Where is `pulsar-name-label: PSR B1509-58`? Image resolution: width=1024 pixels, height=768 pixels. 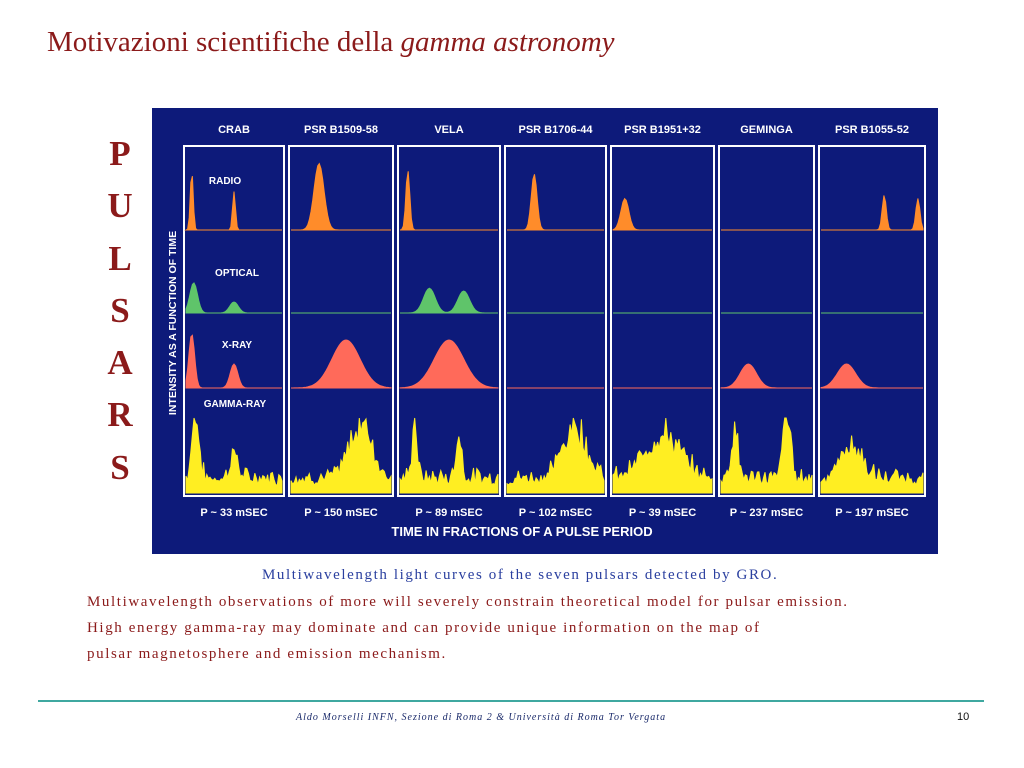 pulsar-name-label: PSR B1509-58 is located at coordinates (341, 130).